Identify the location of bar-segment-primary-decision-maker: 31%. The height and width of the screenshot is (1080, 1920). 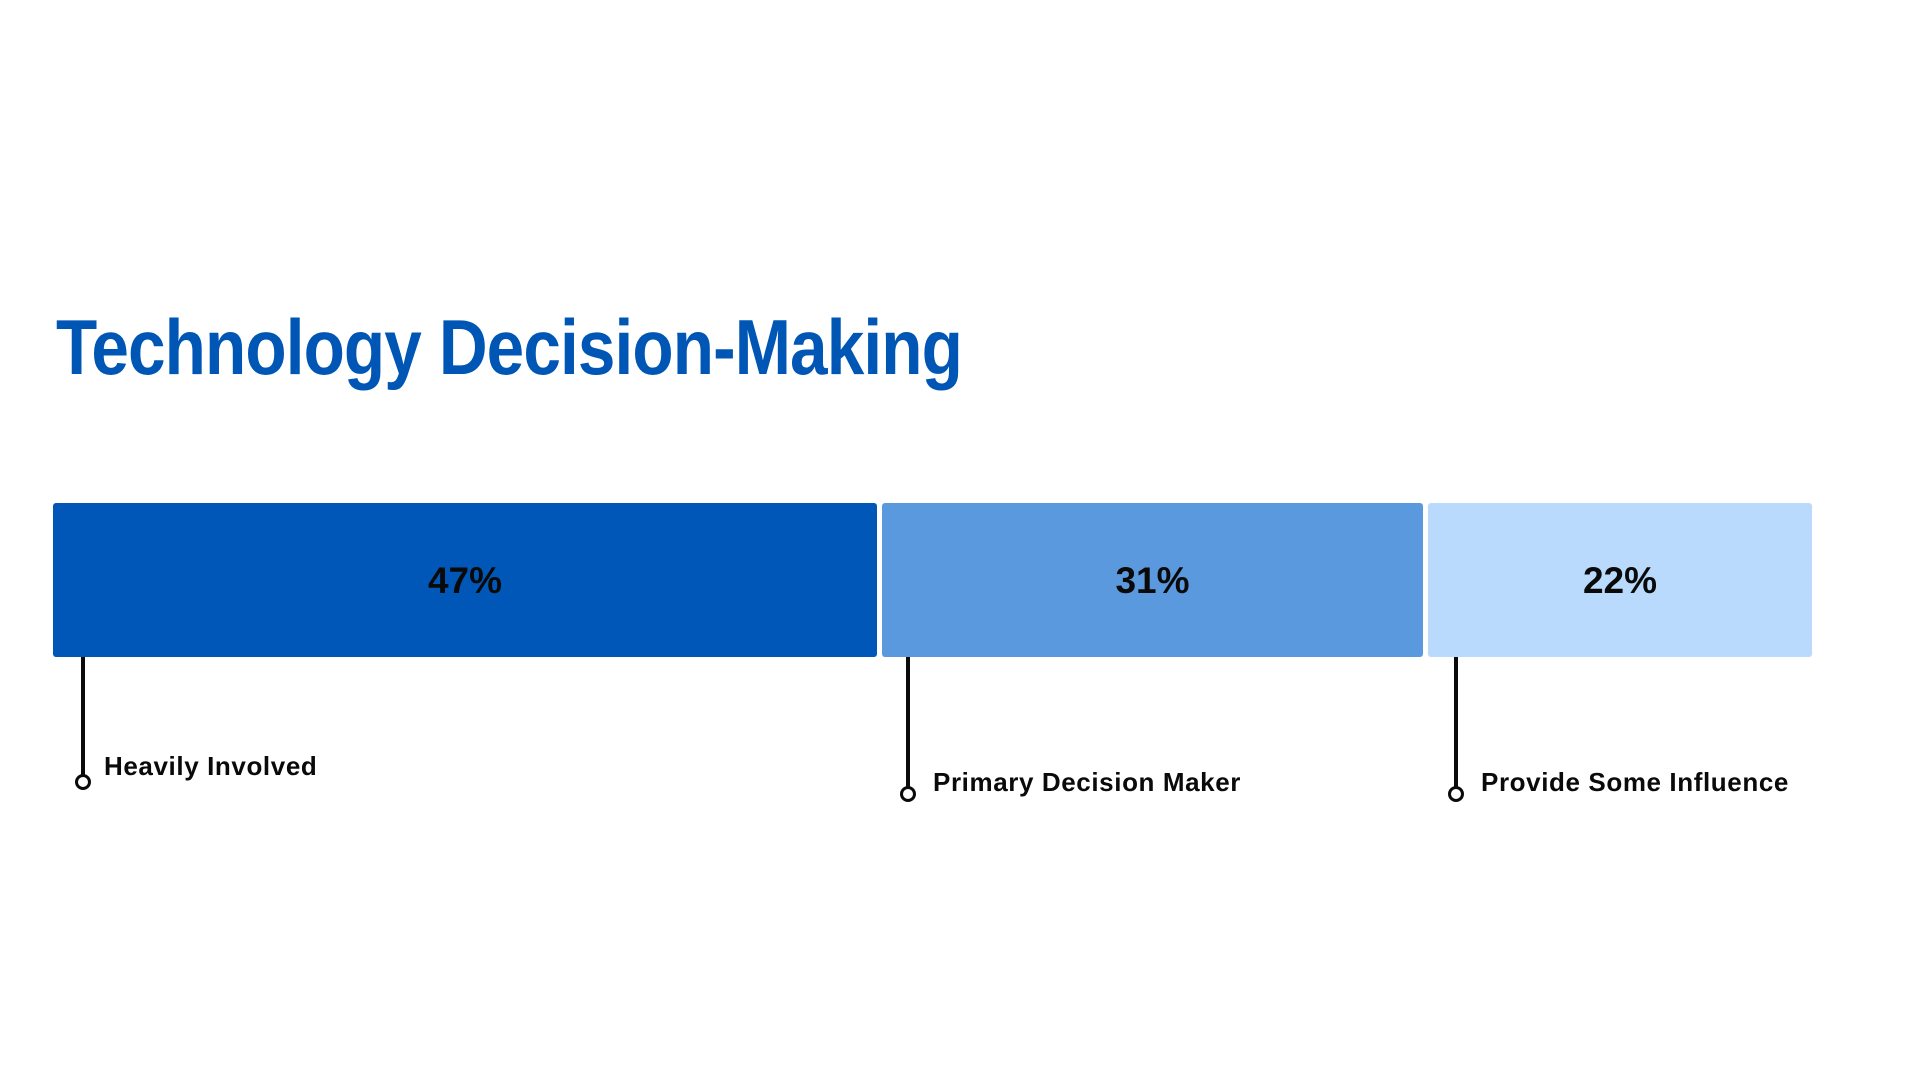
(1152, 580).